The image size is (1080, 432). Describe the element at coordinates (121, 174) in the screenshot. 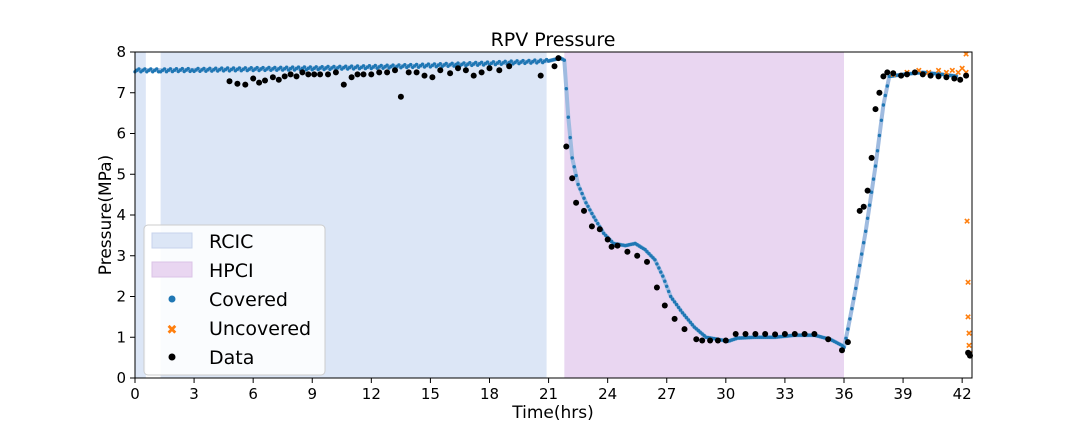

I see `y-tick-label: 5` at that location.